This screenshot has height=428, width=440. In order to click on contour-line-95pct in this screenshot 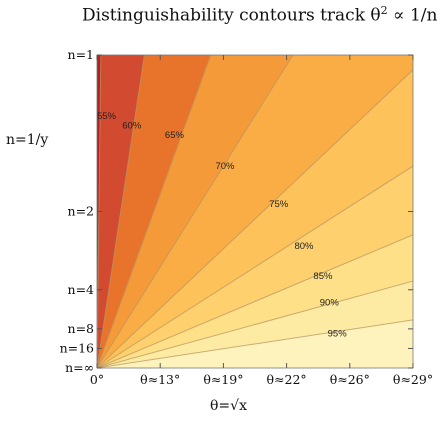, I will do `click(255, 344)`.